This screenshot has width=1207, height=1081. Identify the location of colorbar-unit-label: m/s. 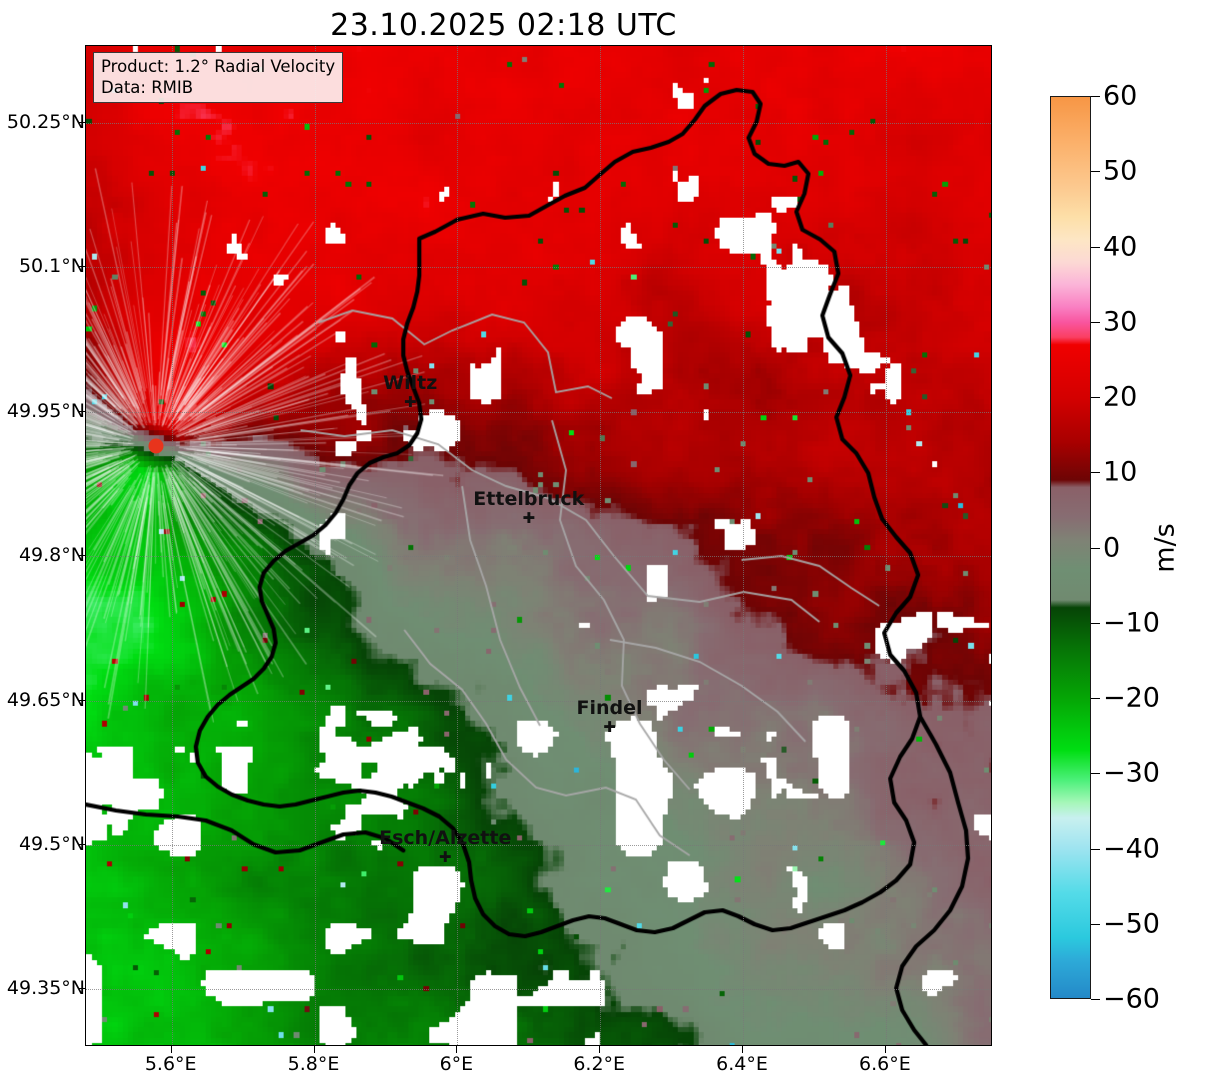
(1165, 548).